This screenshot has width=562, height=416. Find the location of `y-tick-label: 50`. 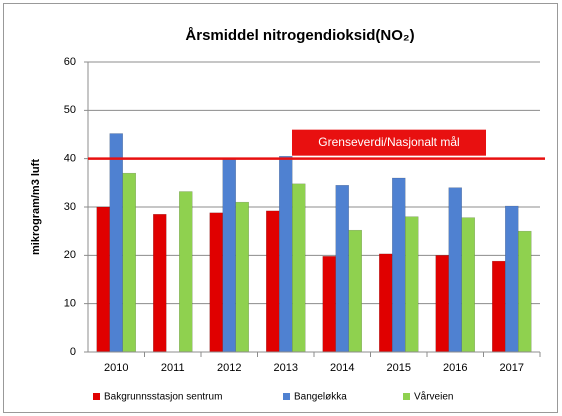

y-tick-label: 50 is located at coordinates (70, 110).